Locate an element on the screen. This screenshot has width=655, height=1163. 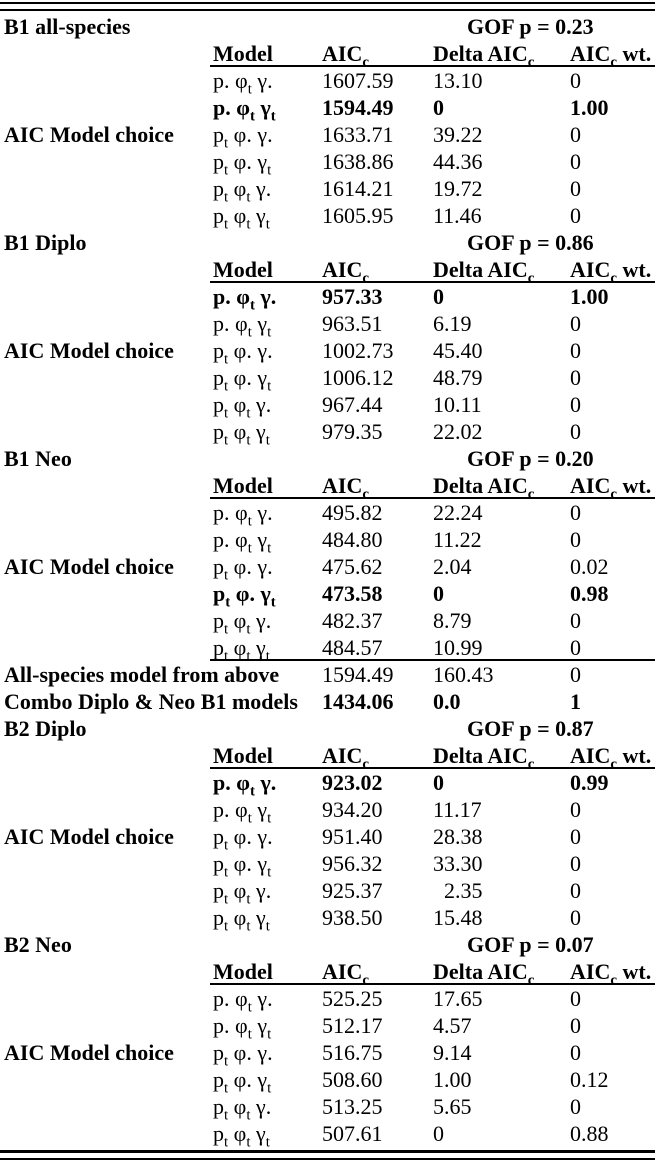
summary-row: Combo Diplo & Neo B1 models 1434.06 0.0 1 is located at coordinates (327, 701).